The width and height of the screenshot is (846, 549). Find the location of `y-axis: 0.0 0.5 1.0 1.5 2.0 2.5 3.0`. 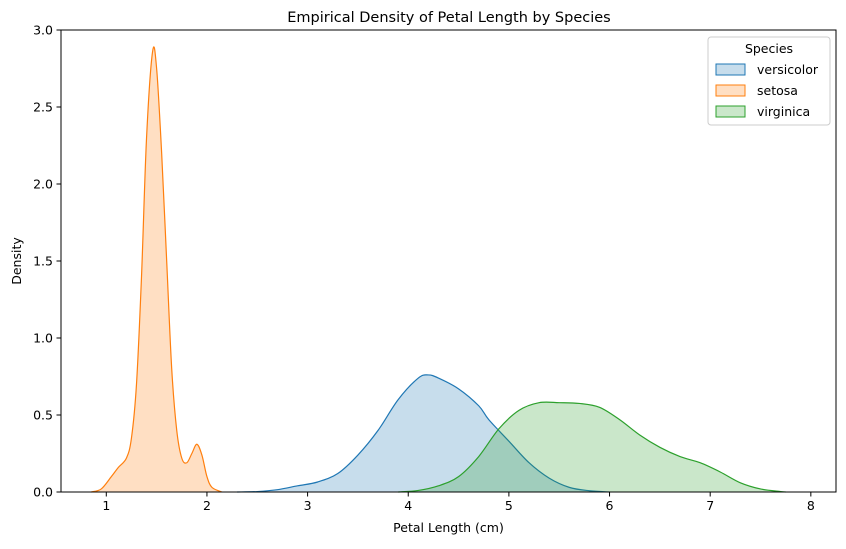

y-axis: 0.0 0.5 1.0 1.5 2.0 2.5 3.0 is located at coordinates (47, 261).